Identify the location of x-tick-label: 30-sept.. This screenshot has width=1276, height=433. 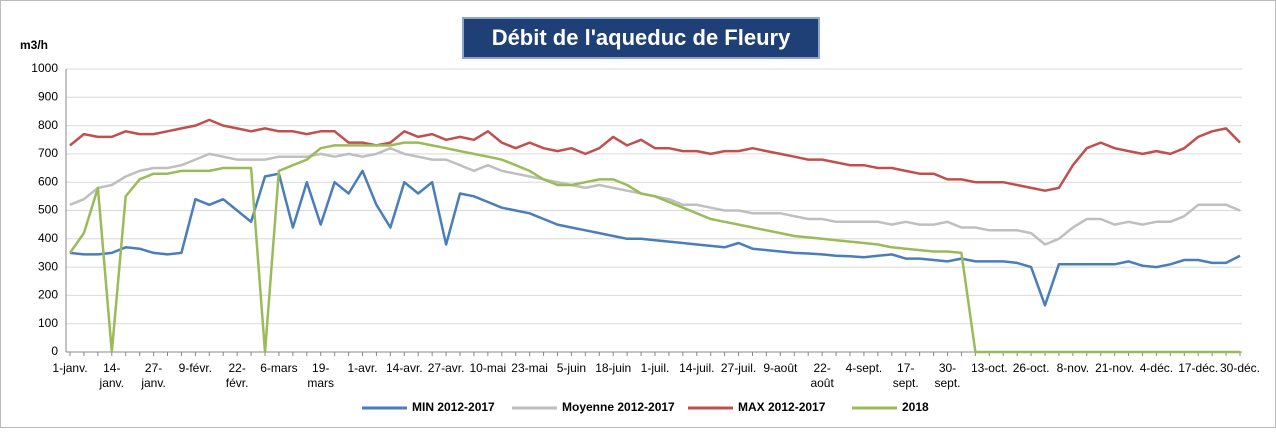
(947, 375).